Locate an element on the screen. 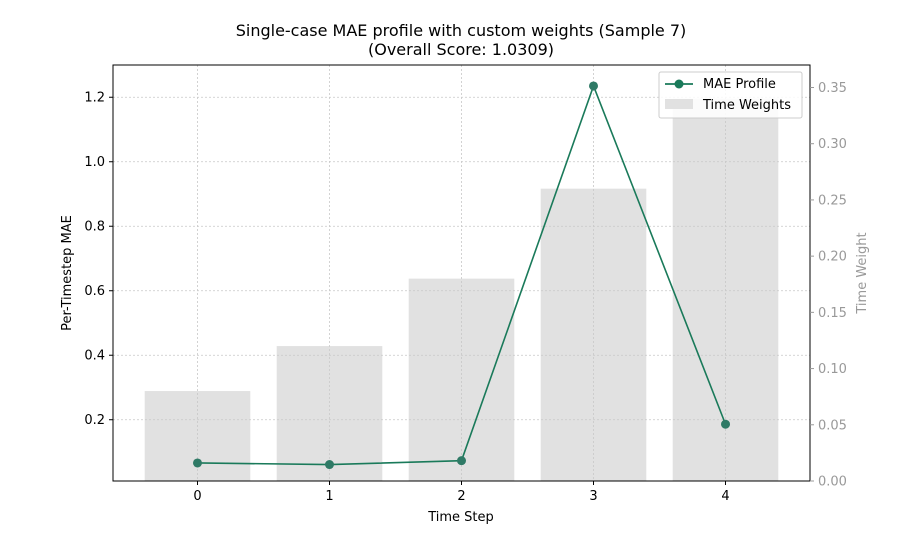 The image size is (900, 540). y2-tick-label: 0.35 is located at coordinates (832, 88).